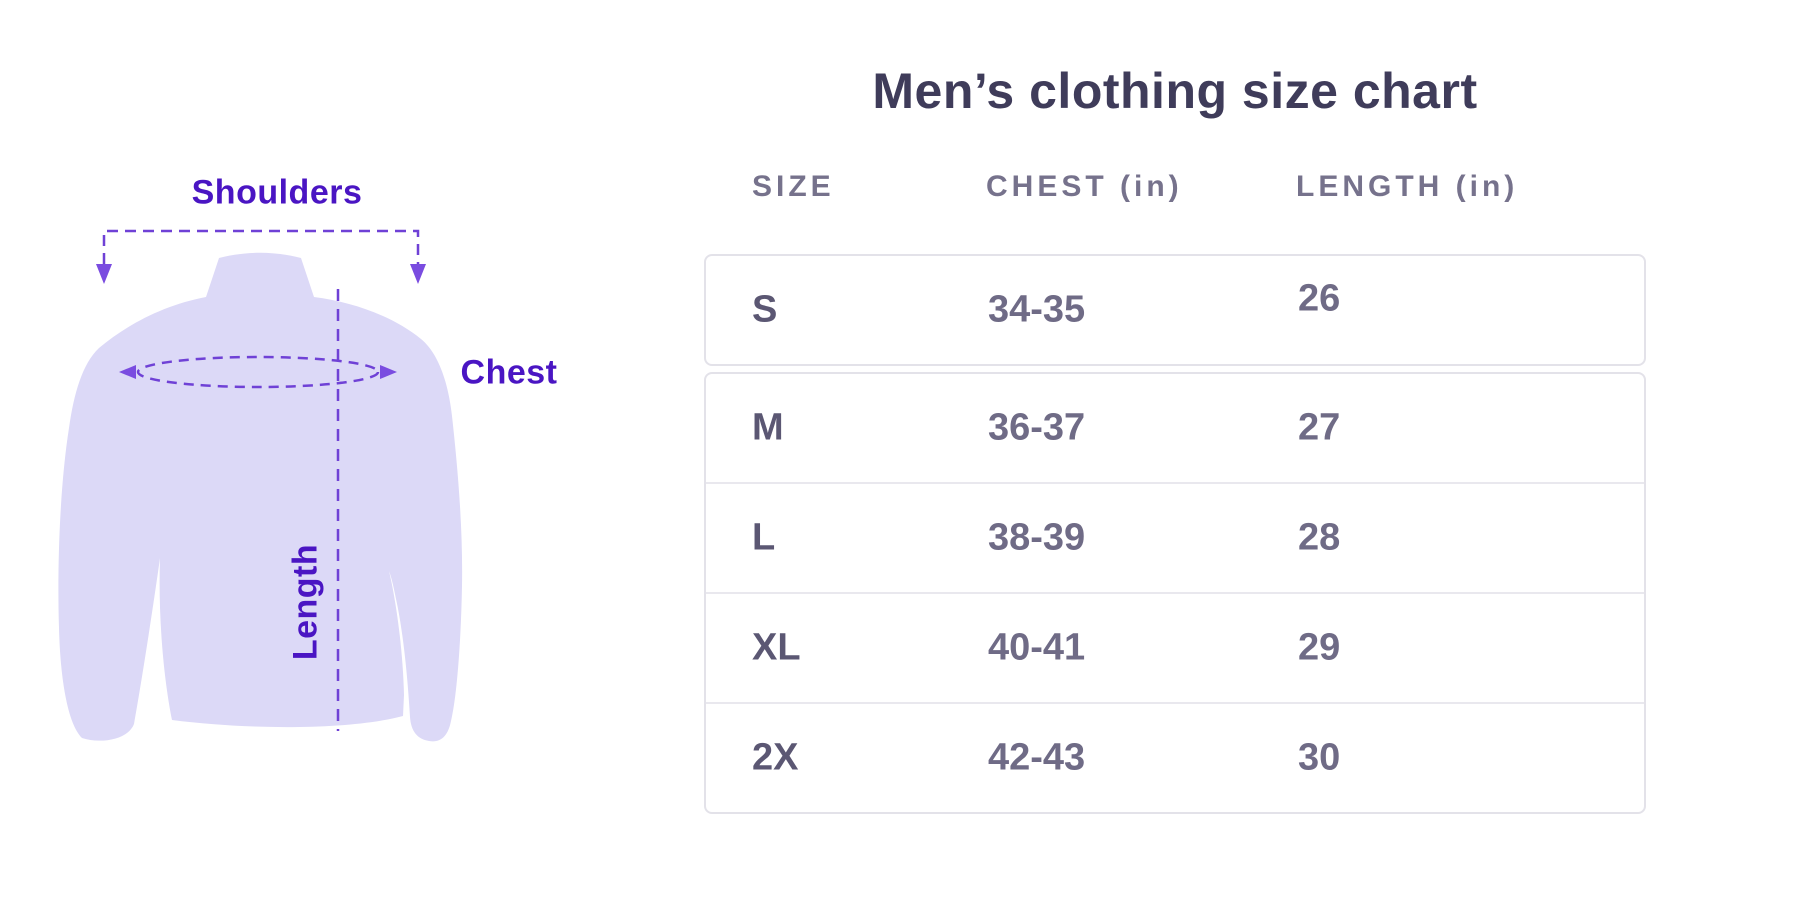 This screenshot has height=904, width=1800. I want to click on chest-measure-ellipse, so click(258, 372).